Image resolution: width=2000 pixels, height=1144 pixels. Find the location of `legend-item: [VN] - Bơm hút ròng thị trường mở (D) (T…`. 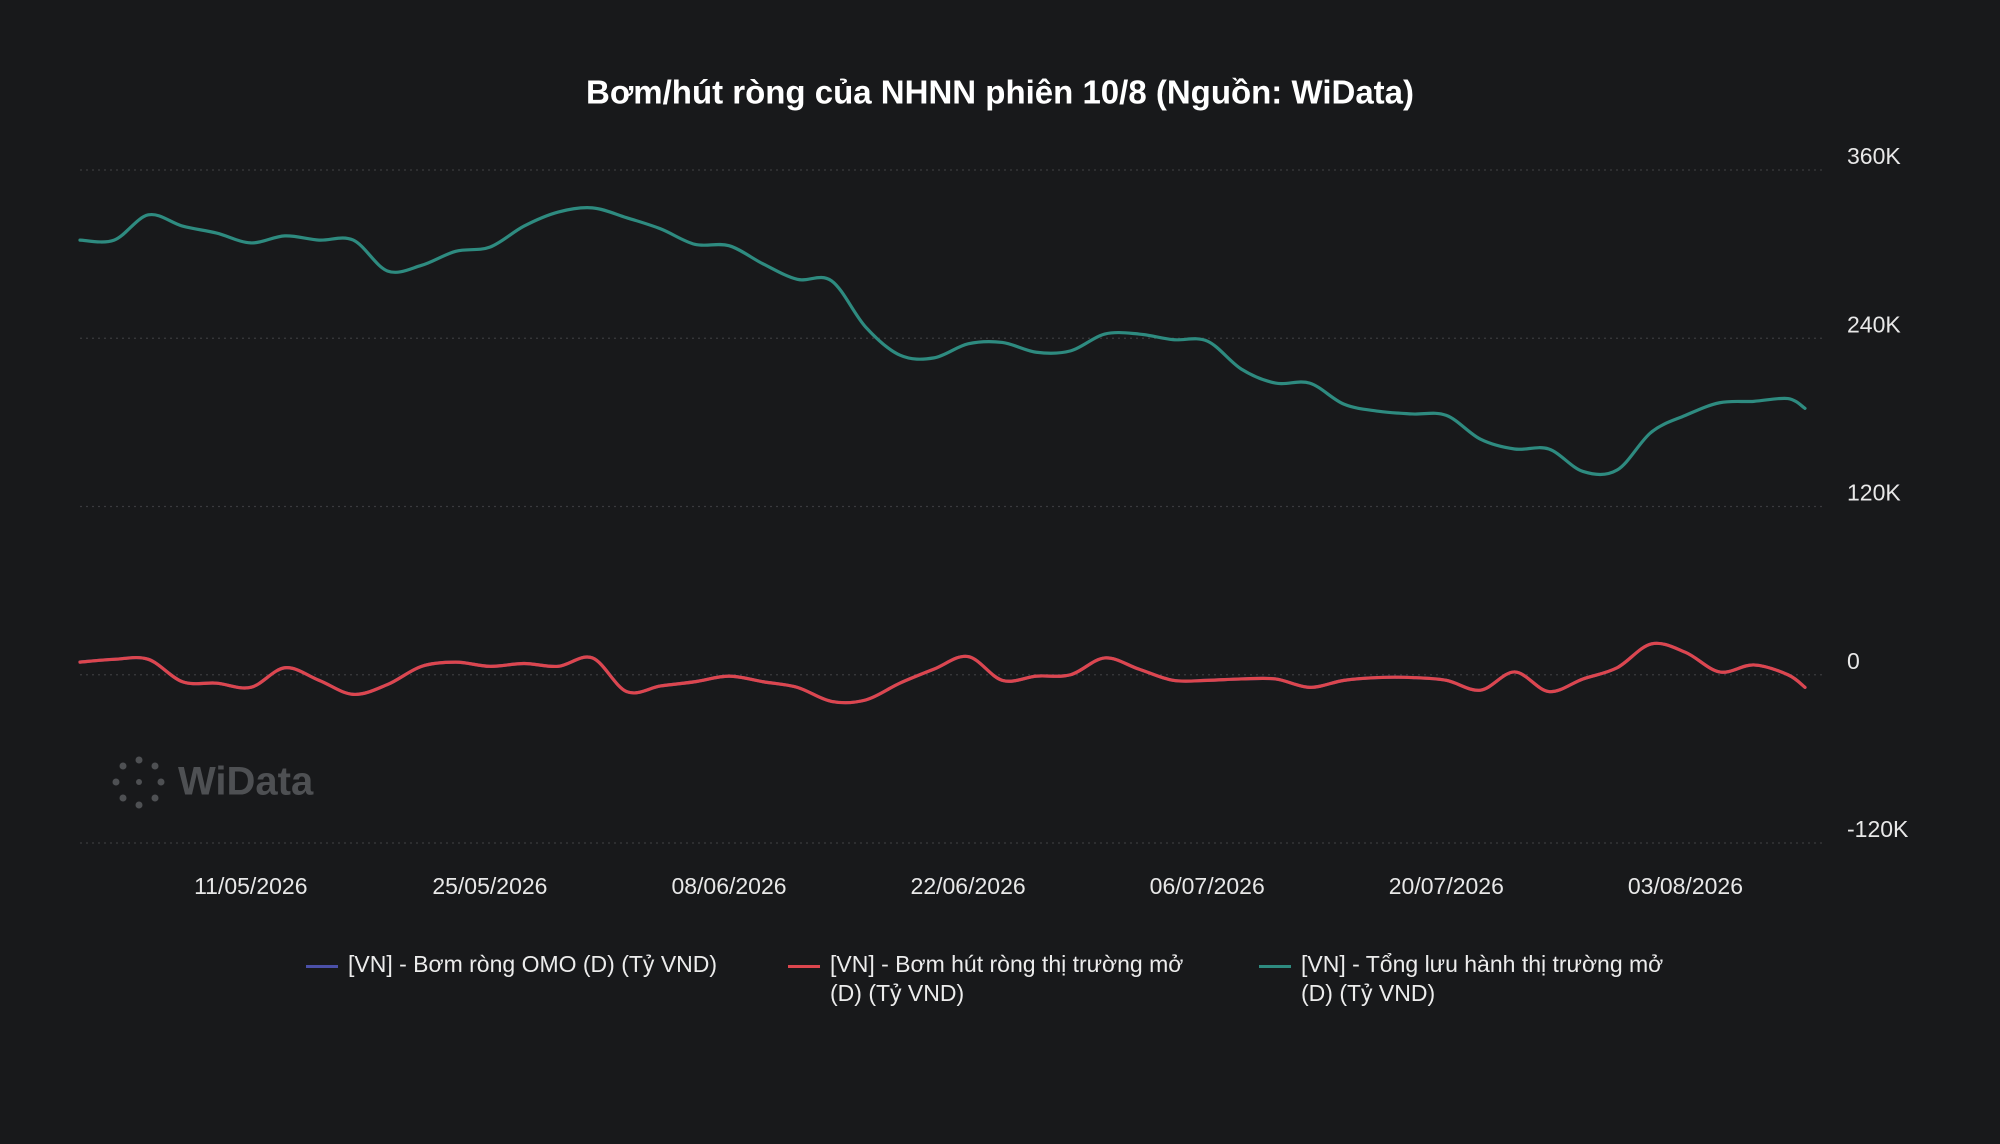

legend-item: [VN] - Bơm hút ròng thị trường mở (D) (T… is located at coordinates (1004, 979).